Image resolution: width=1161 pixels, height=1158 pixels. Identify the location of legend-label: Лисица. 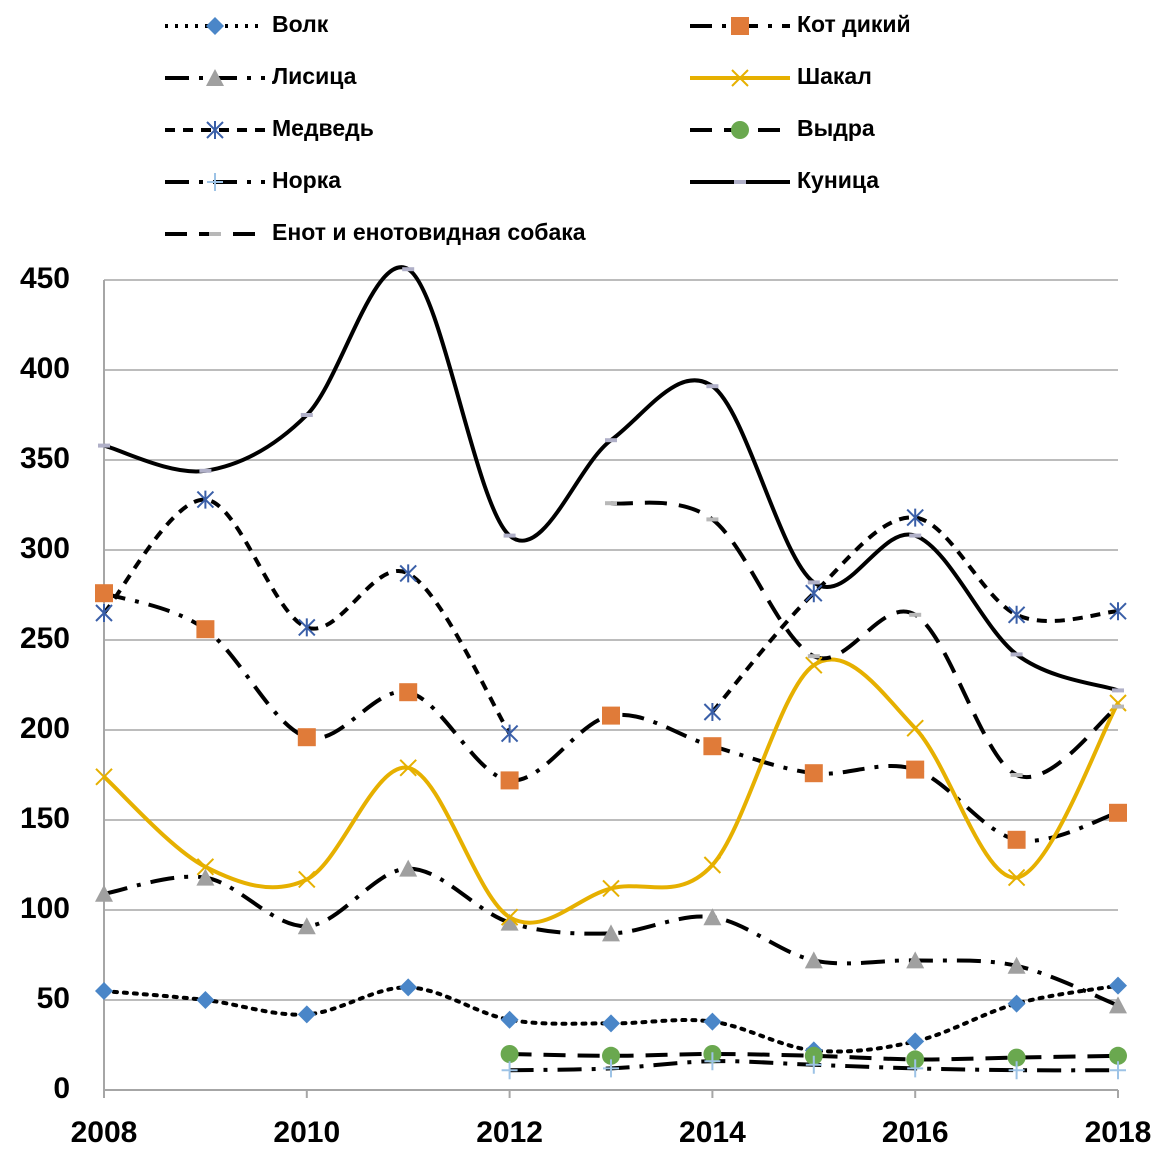
(314, 76).